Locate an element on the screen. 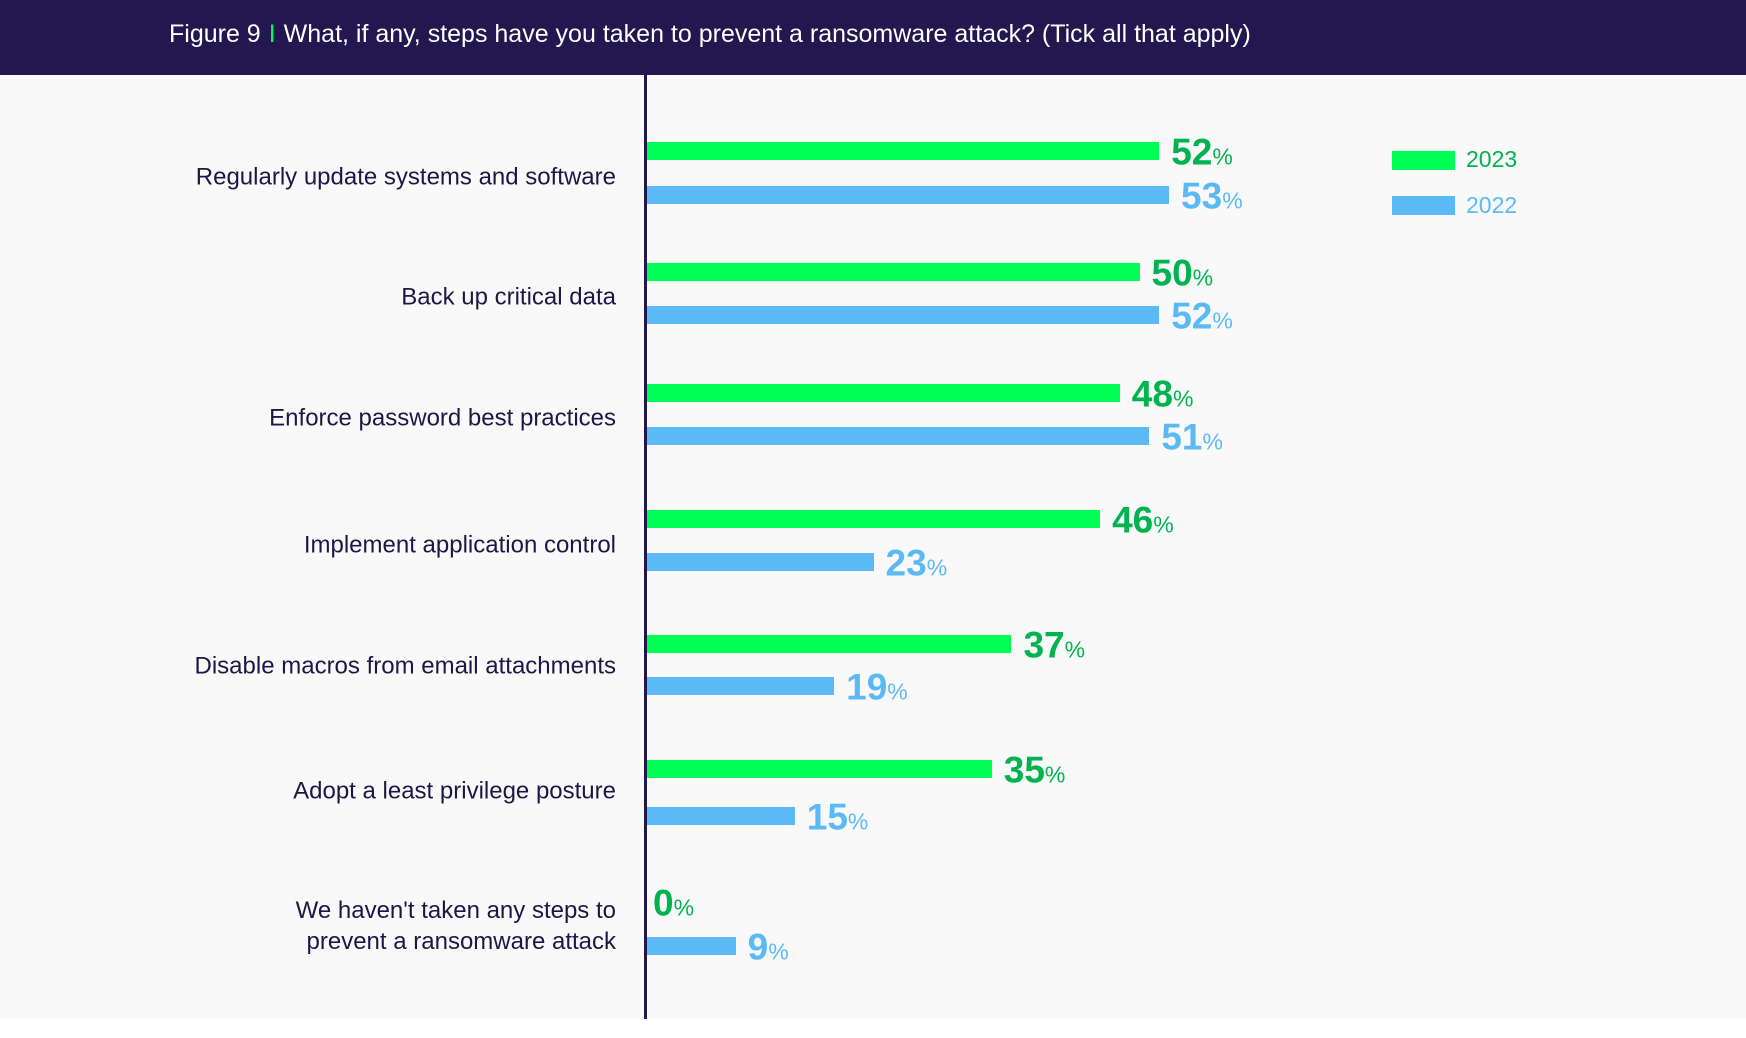  data-label-2023: 52% is located at coordinates (1202, 152).